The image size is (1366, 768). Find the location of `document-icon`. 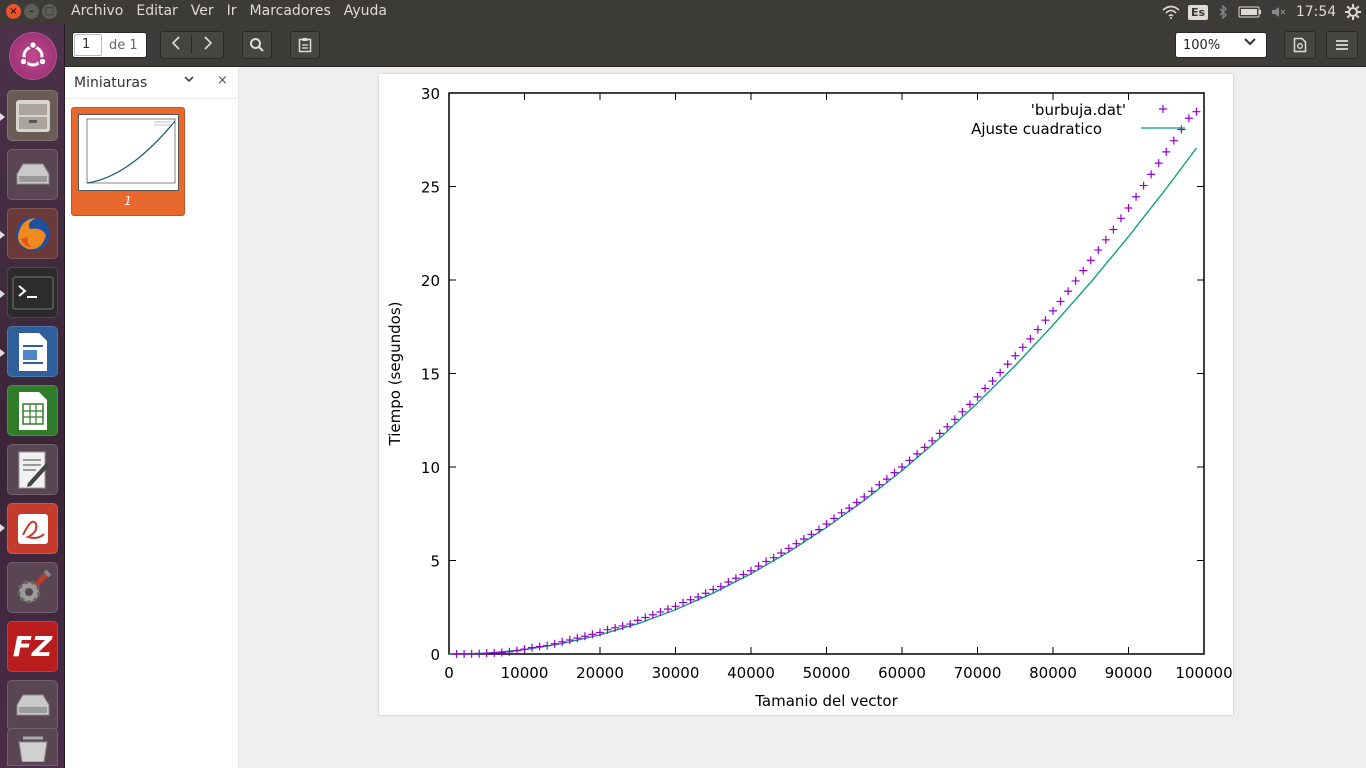

document-icon is located at coordinates (1300, 45).